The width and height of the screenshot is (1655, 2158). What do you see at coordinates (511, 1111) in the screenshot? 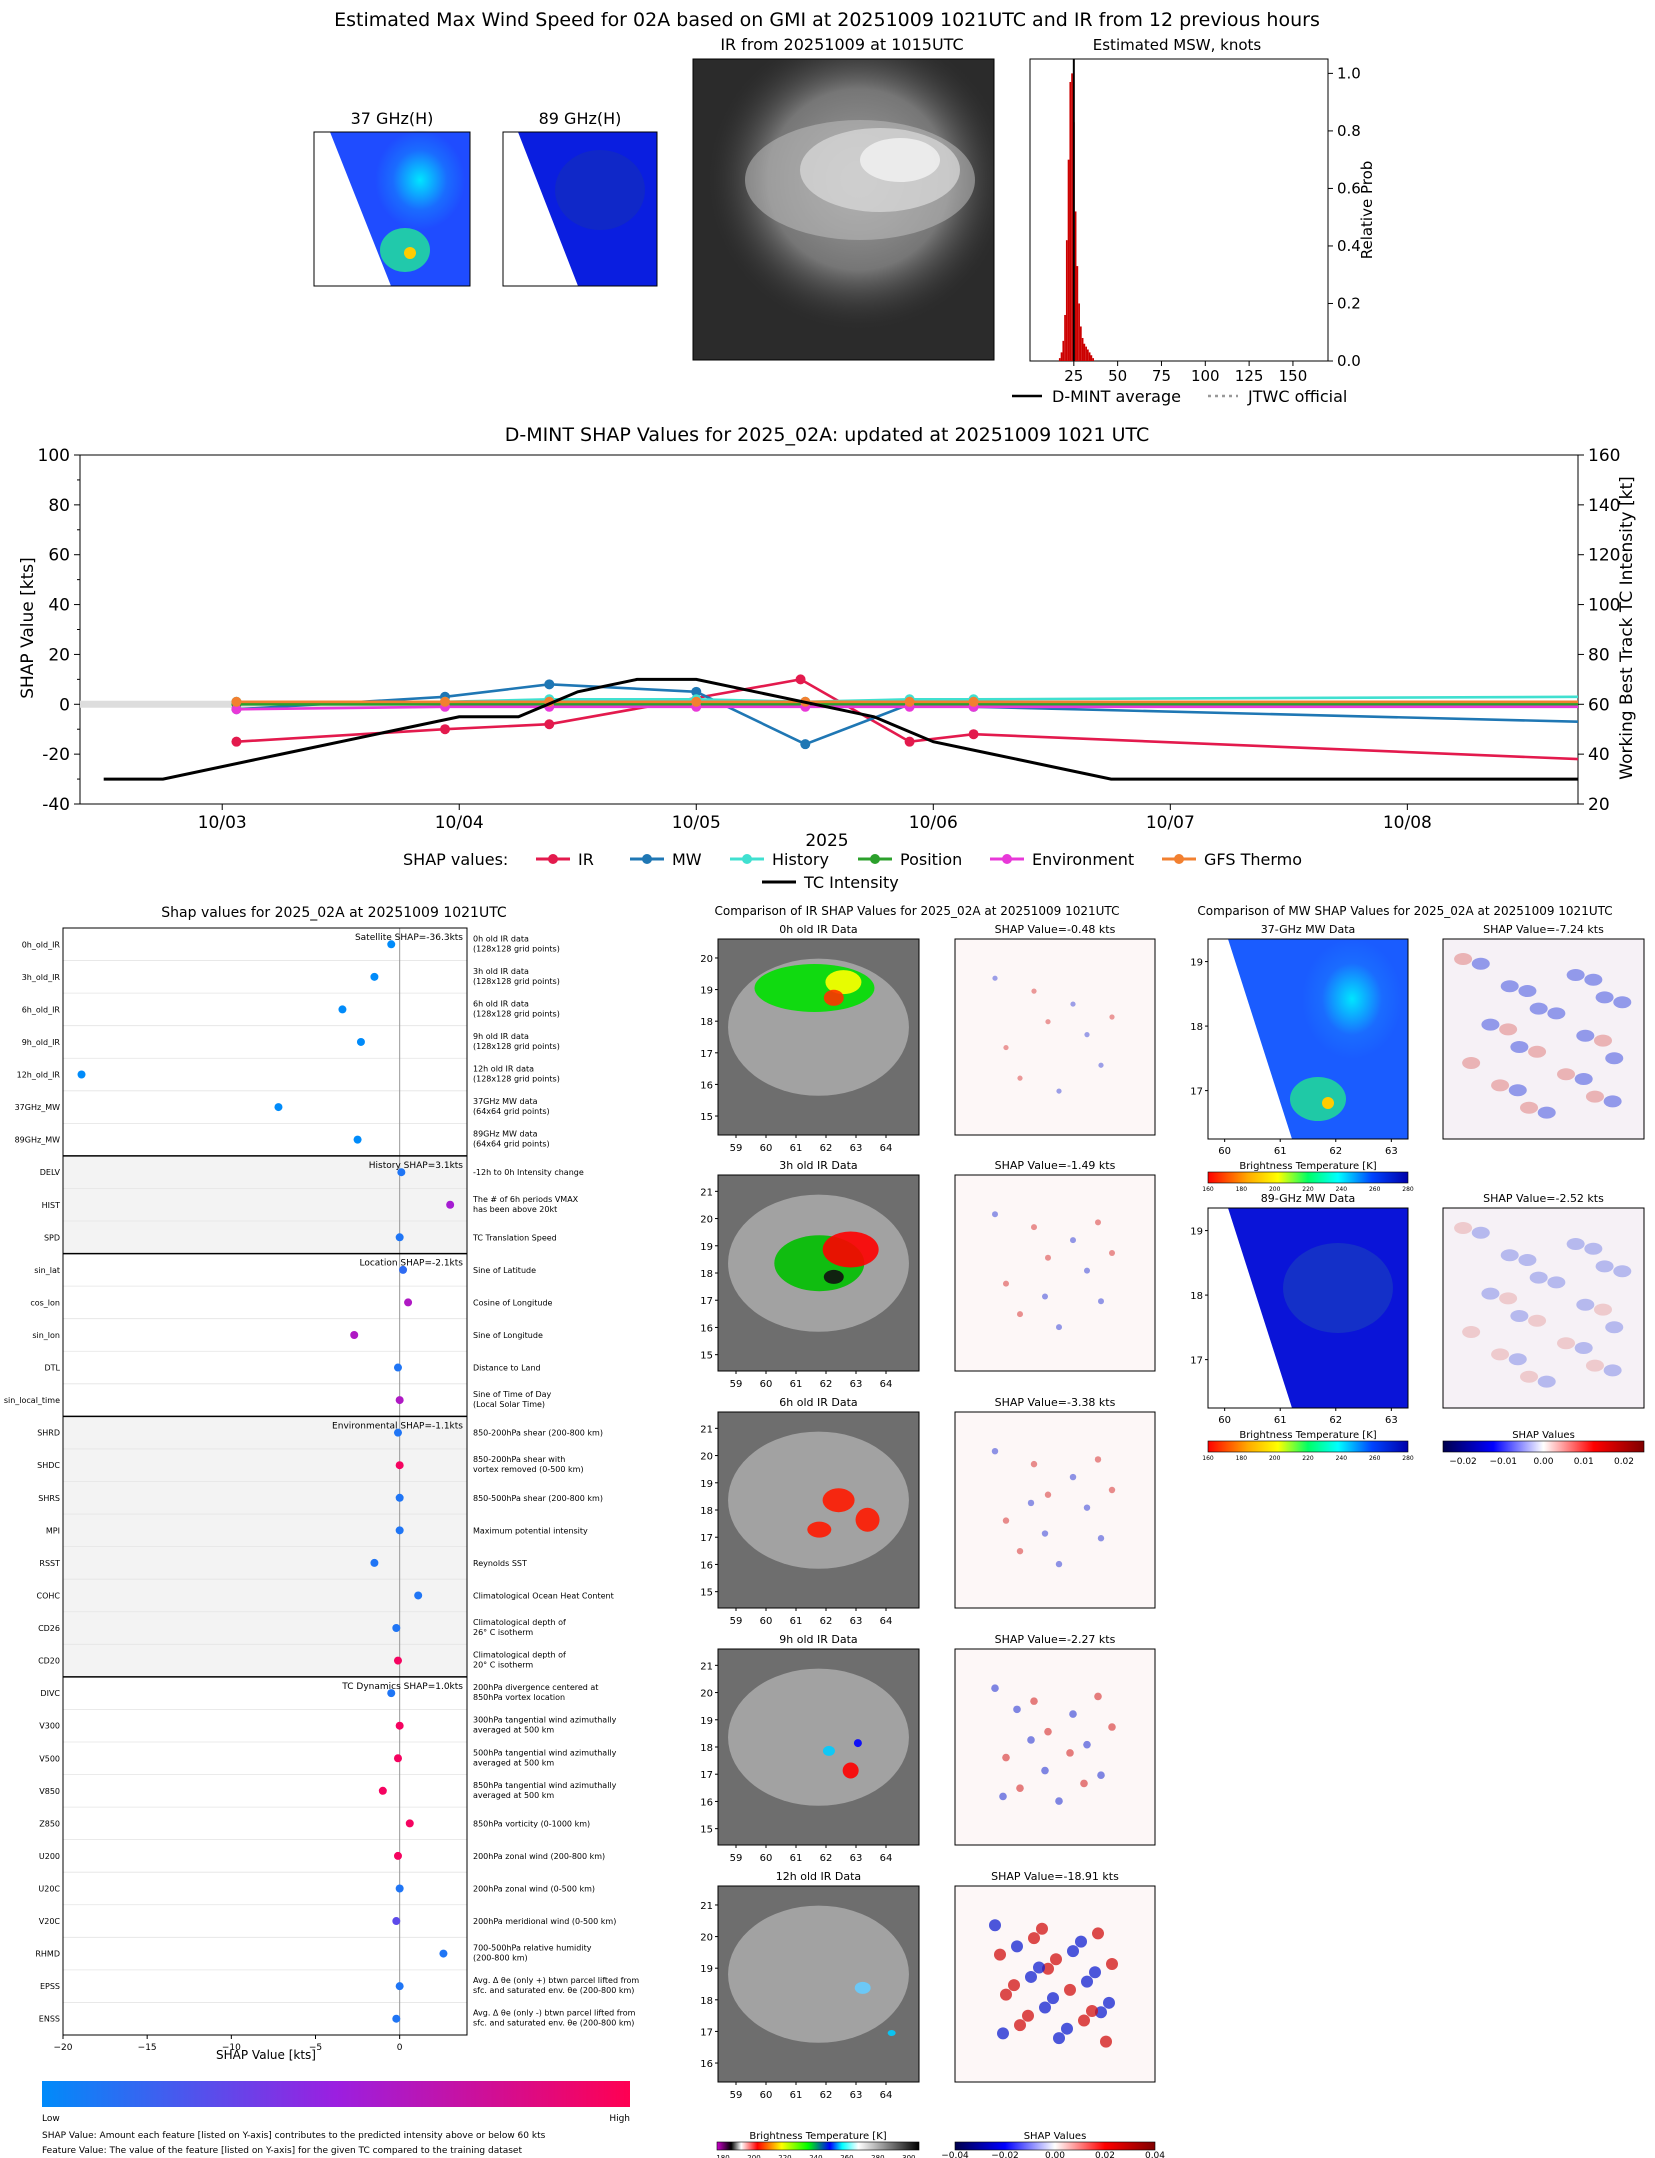
I see `feature-description: (64x64 grid points)` at bounding box center [511, 1111].